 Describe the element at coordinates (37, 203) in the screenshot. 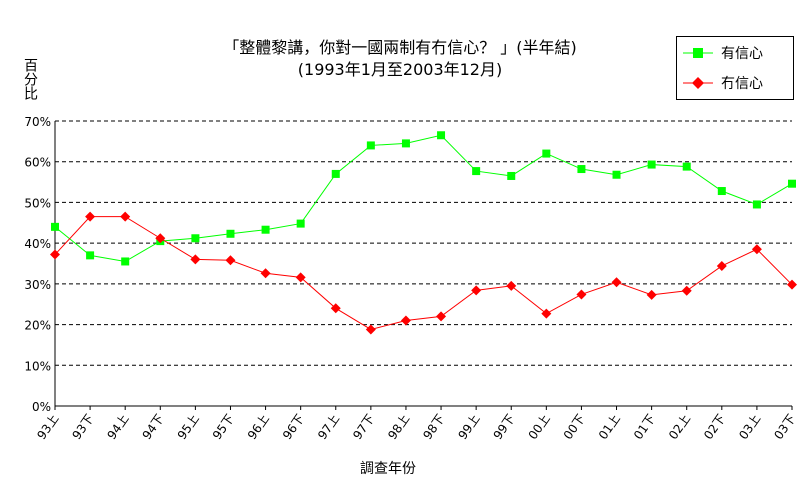

I see `y-tick-label: 50%` at that location.